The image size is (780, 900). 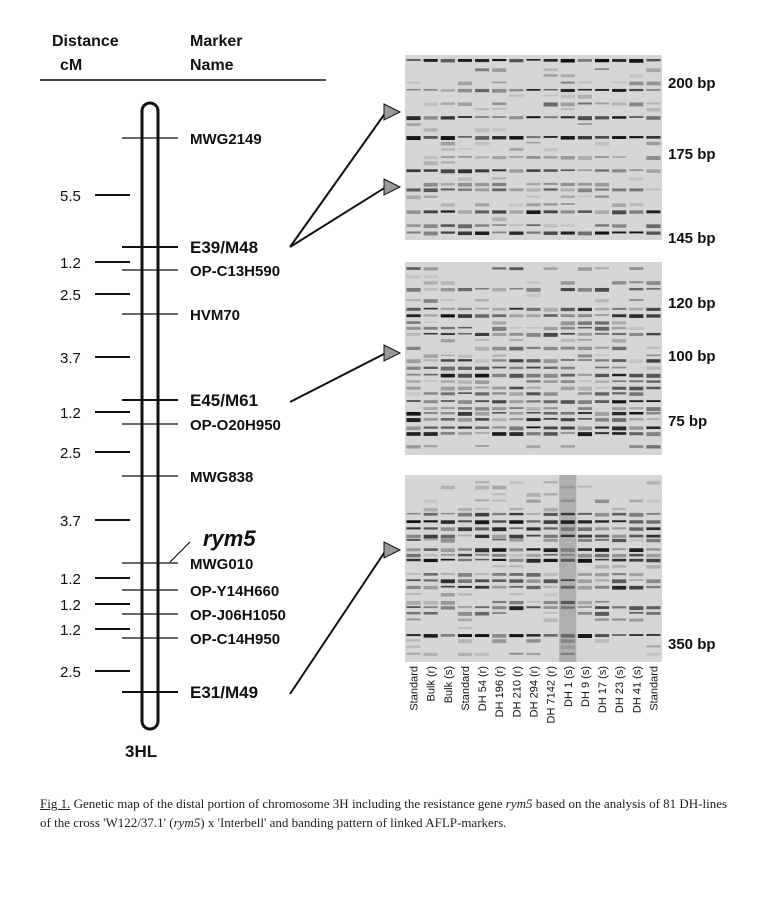 I want to click on lane-label: DH 196 (r), so click(x=500, y=691).